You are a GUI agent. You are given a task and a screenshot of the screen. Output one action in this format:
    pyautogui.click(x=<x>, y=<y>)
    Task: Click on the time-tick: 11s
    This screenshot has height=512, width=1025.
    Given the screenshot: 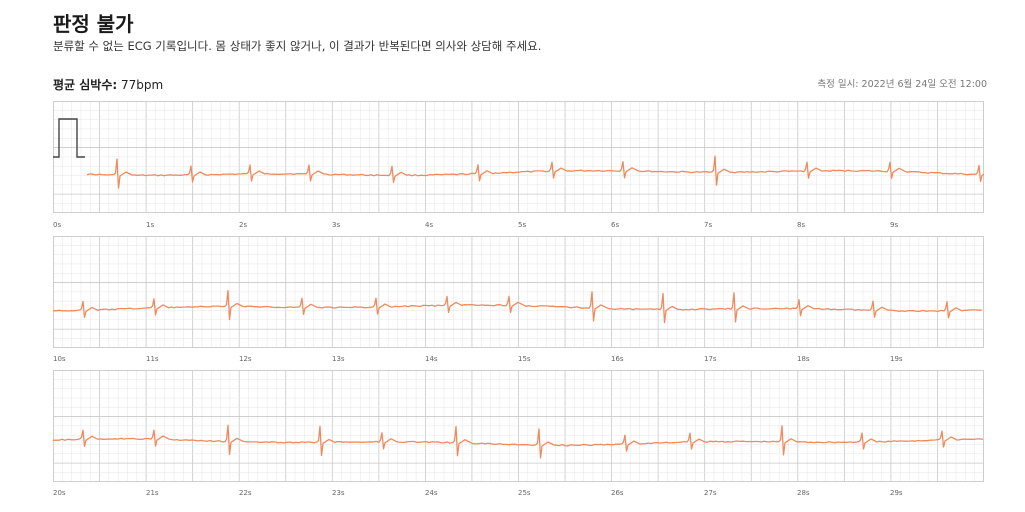 What is the action you would take?
    pyautogui.click(x=152, y=359)
    